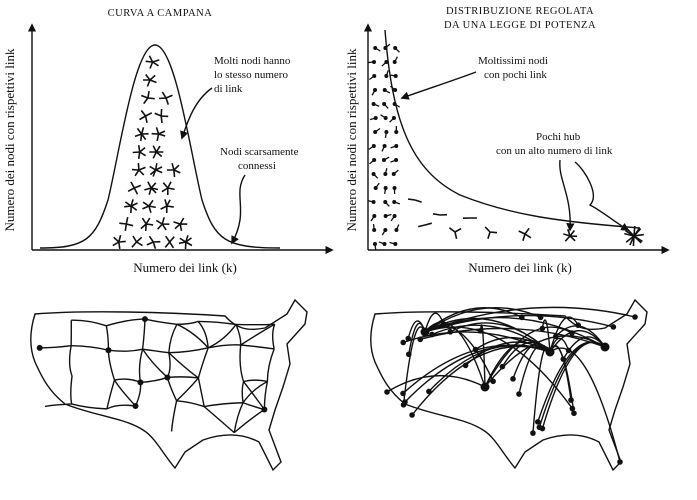 The width and height of the screenshot is (697, 500). What do you see at coordinates (515, 75) in the screenshot?
I see `annotation: con pochi link` at bounding box center [515, 75].